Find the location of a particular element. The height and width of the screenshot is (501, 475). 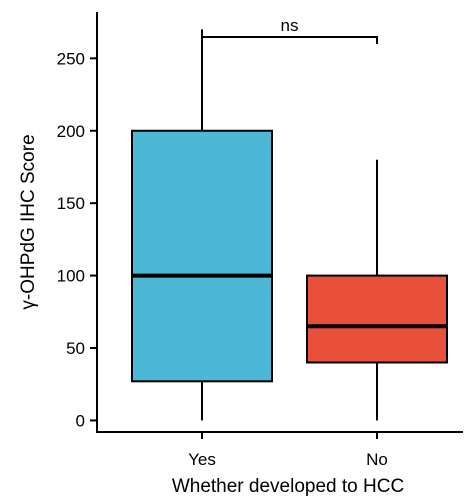

y-tick-label: 100 is located at coordinates (71, 276).